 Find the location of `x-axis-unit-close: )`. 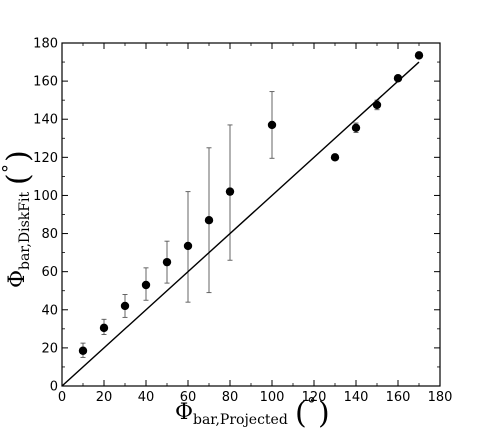

x-axis-unit-close: ) is located at coordinates (324, 412).